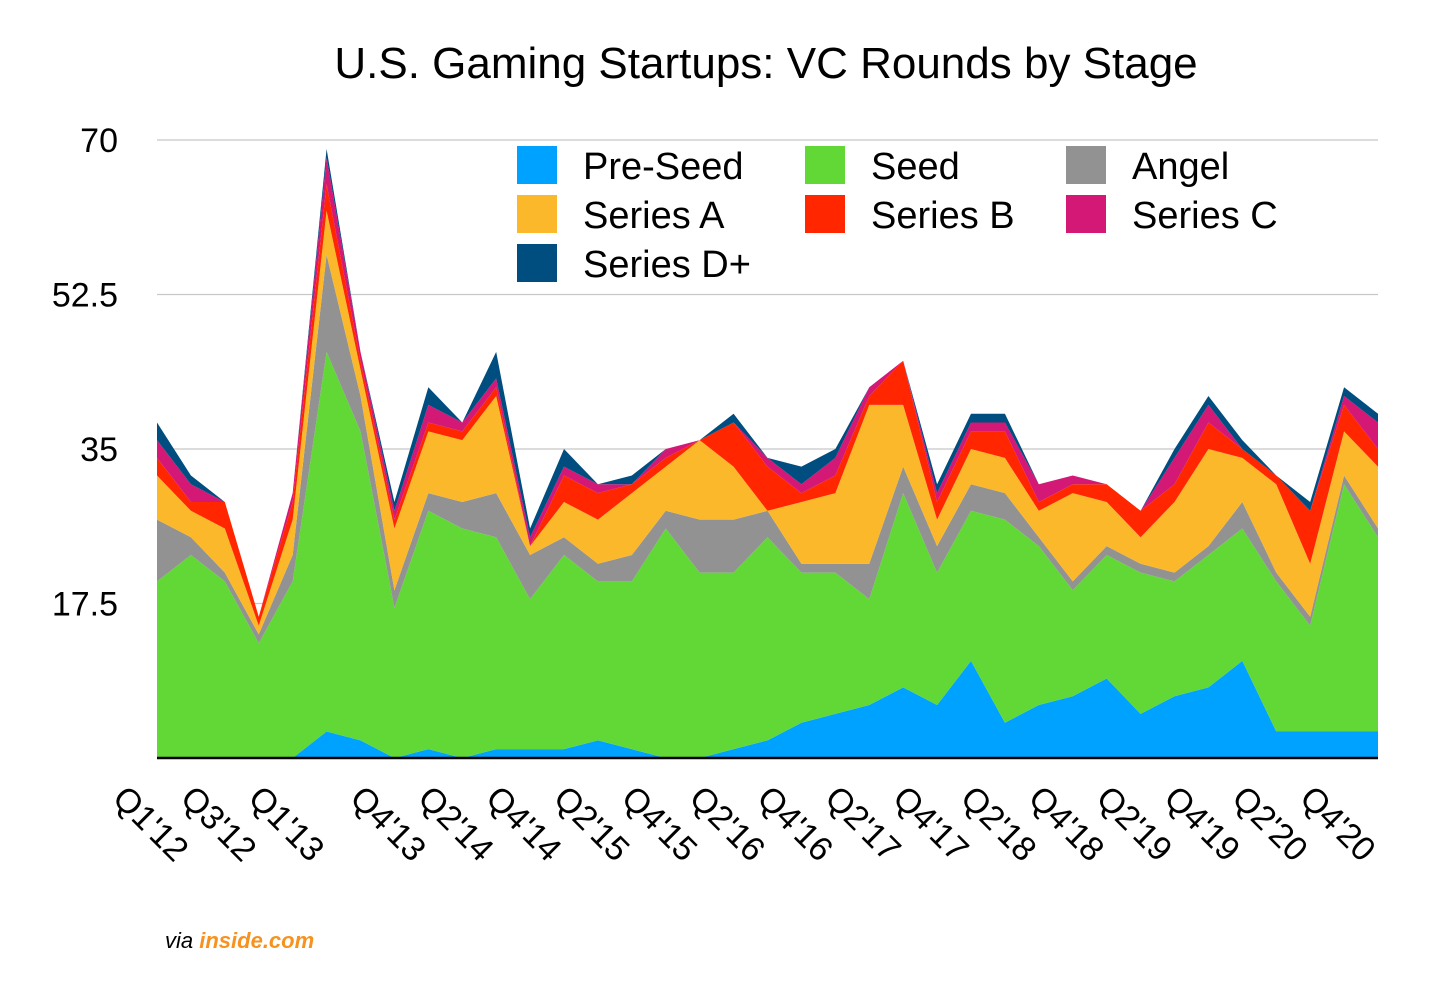  What do you see at coordinates (85, 296) in the screenshot?
I see `y-tick-label: 52.5` at bounding box center [85, 296].